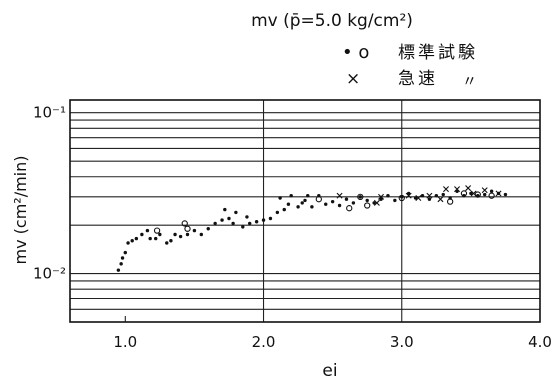 This screenshot has width=553, height=381. What do you see at coordinates (353, 79) in the screenshot?
I see `legend-rapid-mark: ×` at bounding box center [353, 79].